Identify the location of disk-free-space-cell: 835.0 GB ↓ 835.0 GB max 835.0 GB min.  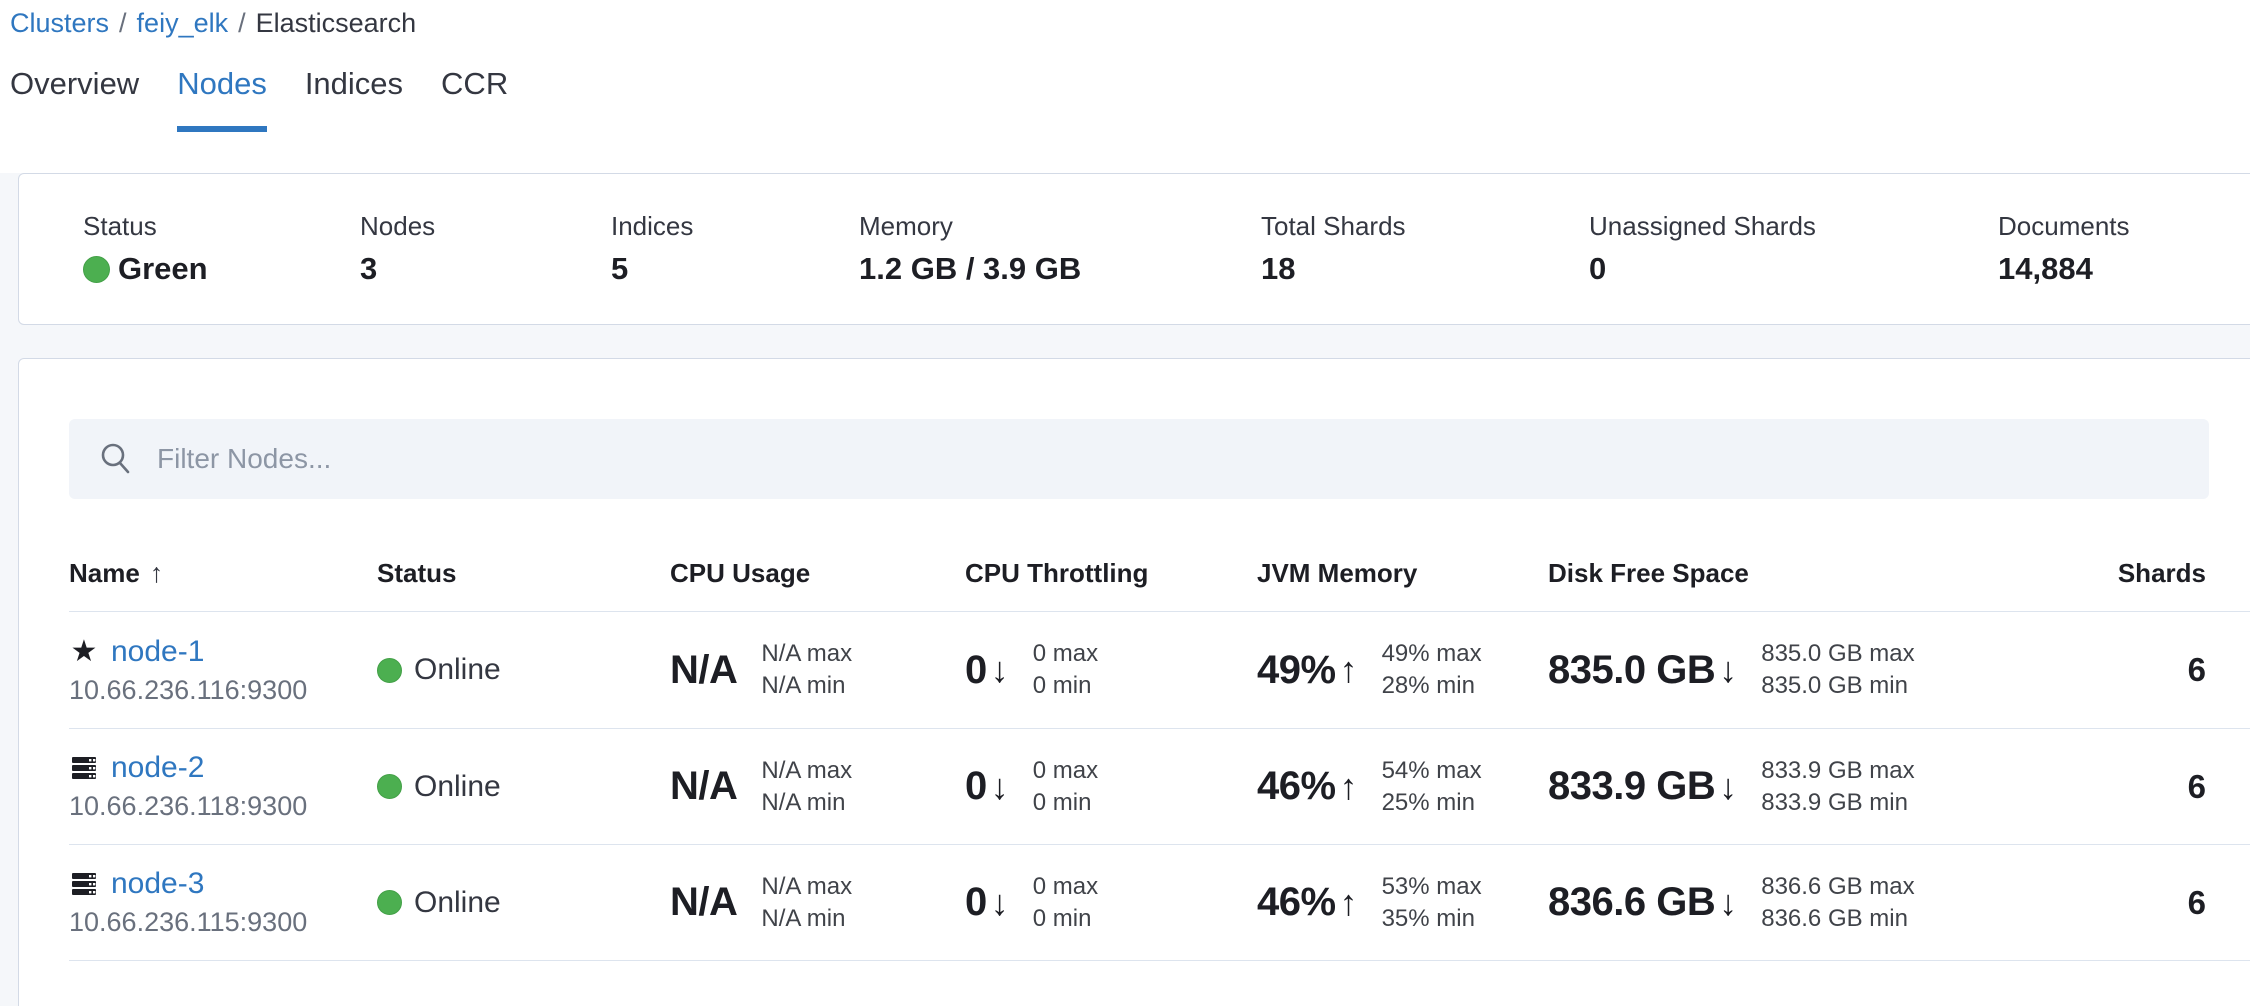
(1808, 670).